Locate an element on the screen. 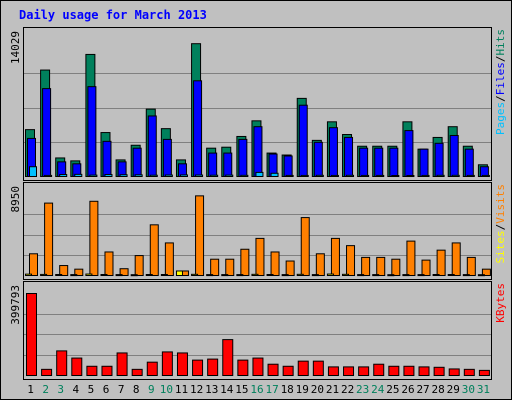  x-tick-label-day-30: 30 is located at coordinates (468, 389).